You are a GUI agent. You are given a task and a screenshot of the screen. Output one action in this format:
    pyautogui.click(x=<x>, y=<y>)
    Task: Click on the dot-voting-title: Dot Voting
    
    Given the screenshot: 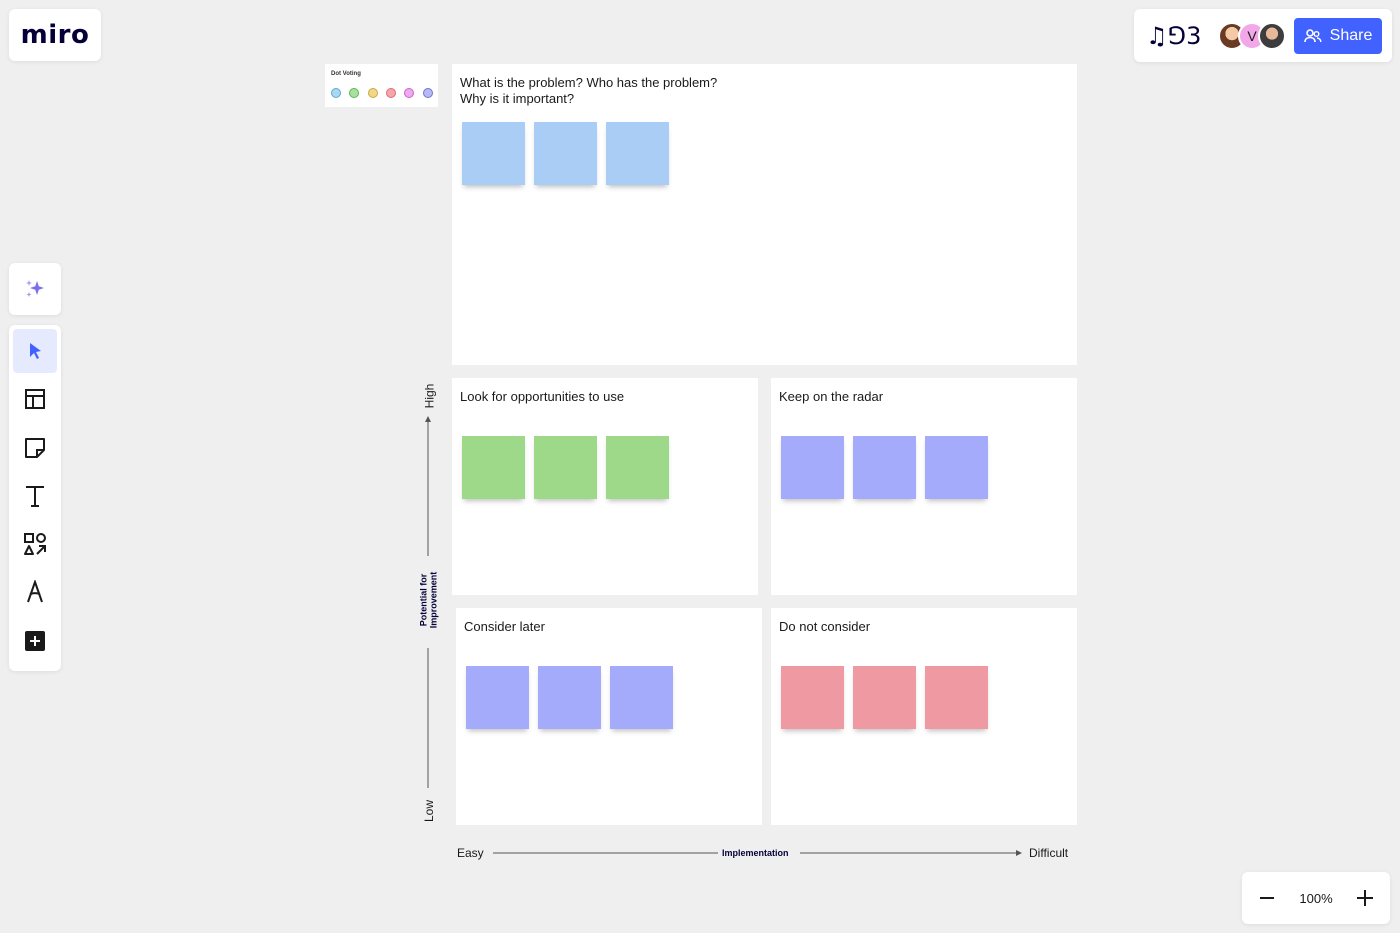 What is the action you would take?
    pyautogui.click(x=346, y=74)
    